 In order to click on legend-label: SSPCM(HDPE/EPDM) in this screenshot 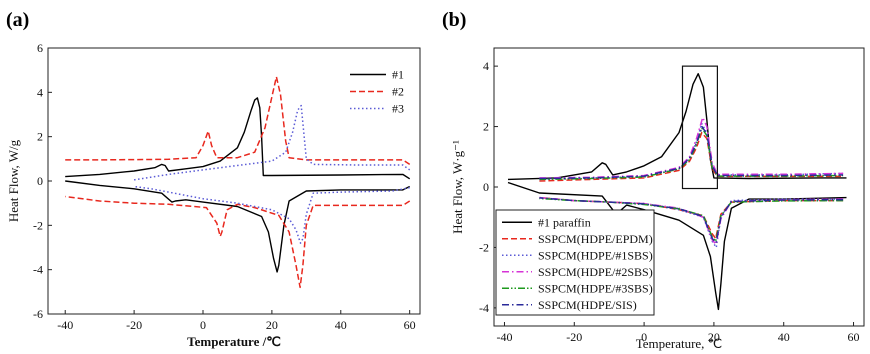, I will do `click(595, 239)`.